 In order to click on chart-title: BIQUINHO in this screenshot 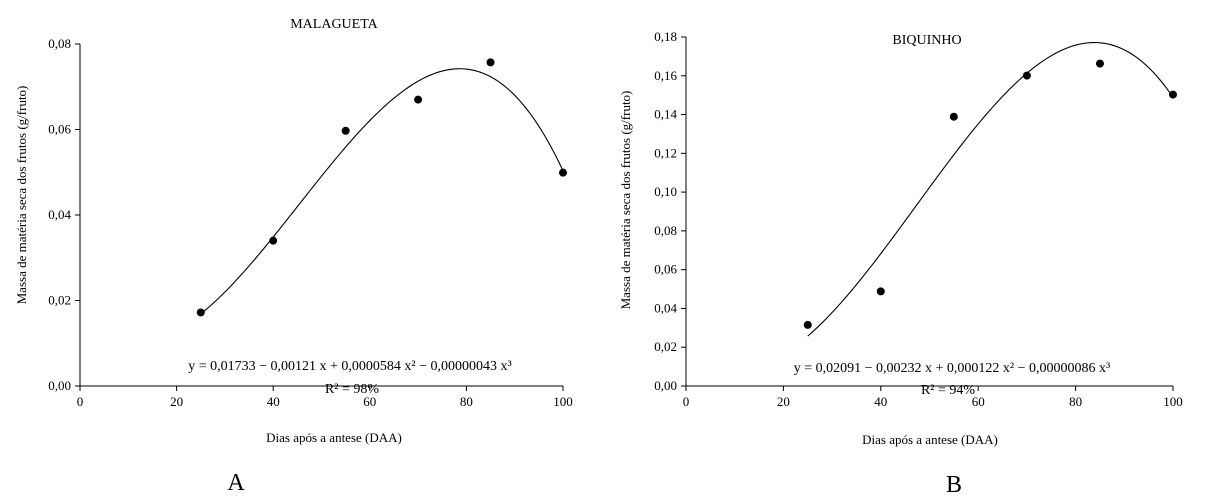, I will do `click(926, 40)`.